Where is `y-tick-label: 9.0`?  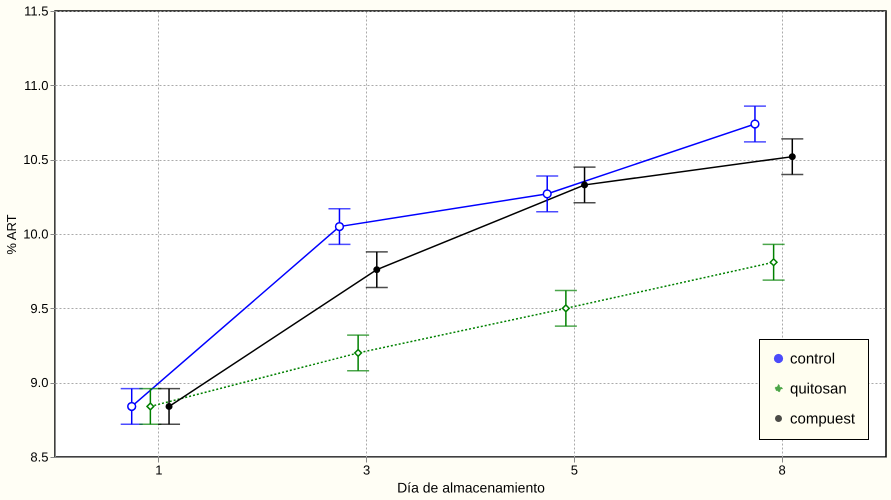
y-tick-label: 9.0 is located at coordinates (39, 382).